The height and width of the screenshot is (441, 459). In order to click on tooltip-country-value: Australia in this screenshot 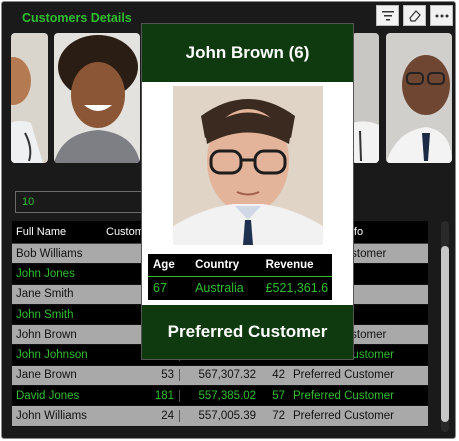, I will do `click(219, 288)`.